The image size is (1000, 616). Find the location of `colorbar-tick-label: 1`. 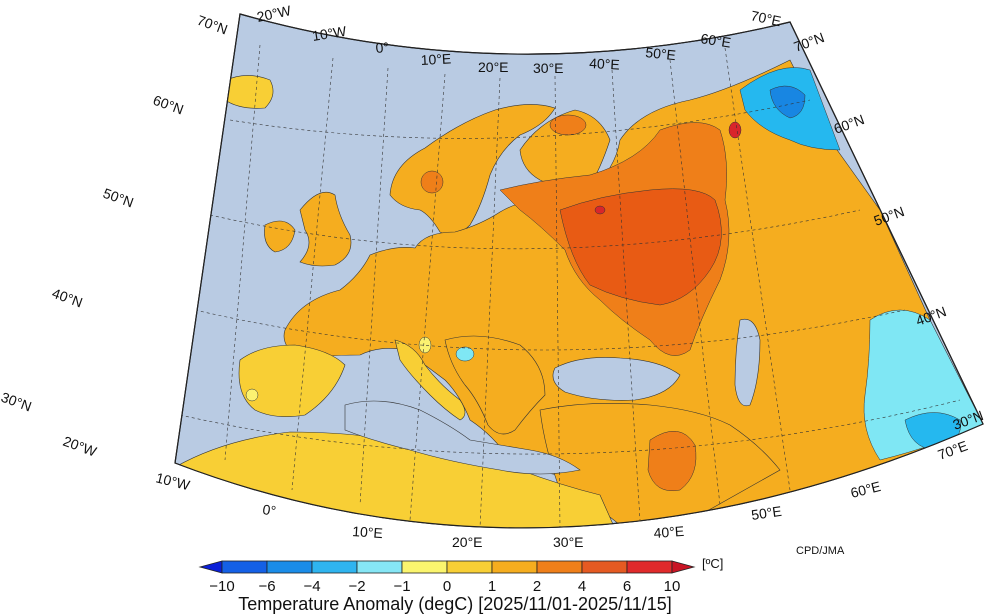

colorbar-tick-label: 1 is located at coordinates (492, 586).